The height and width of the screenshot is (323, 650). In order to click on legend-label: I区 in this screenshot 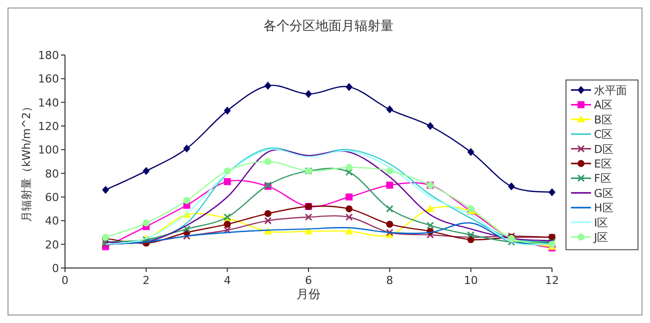, I will do `click(601, 223)`.